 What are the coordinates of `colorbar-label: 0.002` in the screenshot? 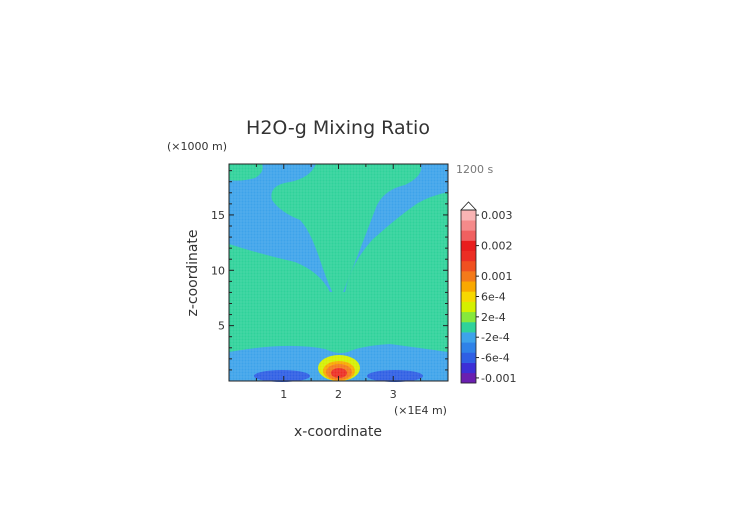 It's located at (497, 246).